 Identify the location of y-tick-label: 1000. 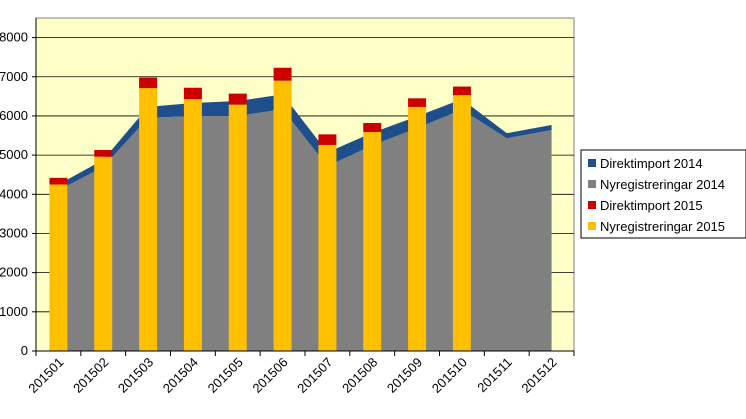
(14, 311).